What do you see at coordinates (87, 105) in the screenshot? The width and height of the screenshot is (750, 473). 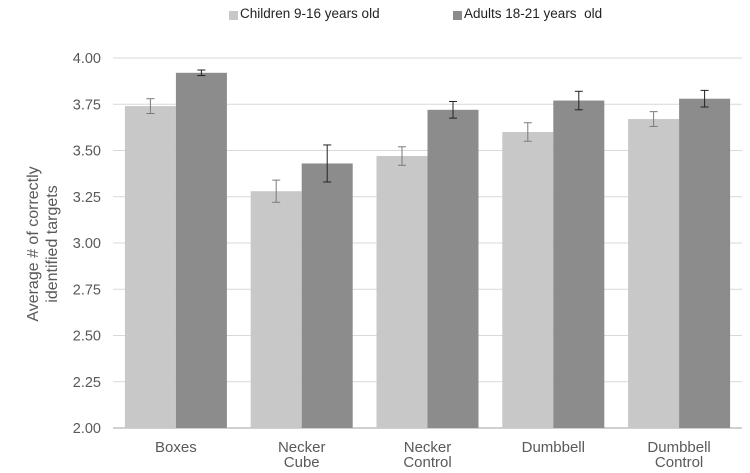 I see `y-tick-label: 3.75` at bounding box center [87, 105].